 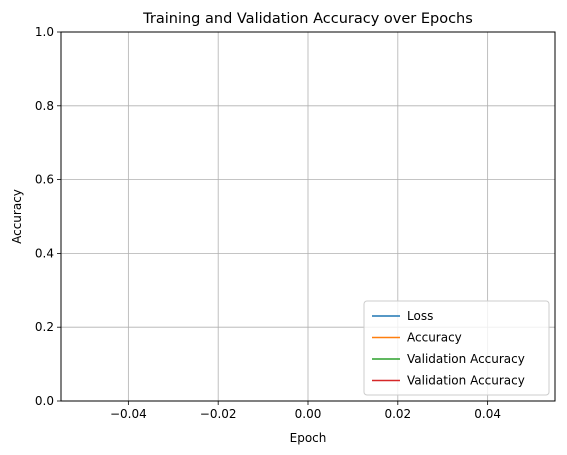 I want to click on x-axis-label: Epoch, so click(x=308, y=438).